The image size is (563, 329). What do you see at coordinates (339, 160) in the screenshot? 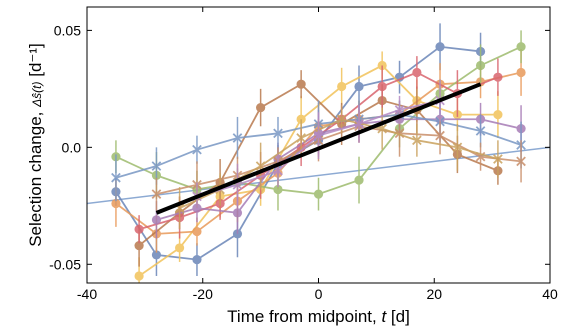
I see `series-line` at bounding box center [339, 160].